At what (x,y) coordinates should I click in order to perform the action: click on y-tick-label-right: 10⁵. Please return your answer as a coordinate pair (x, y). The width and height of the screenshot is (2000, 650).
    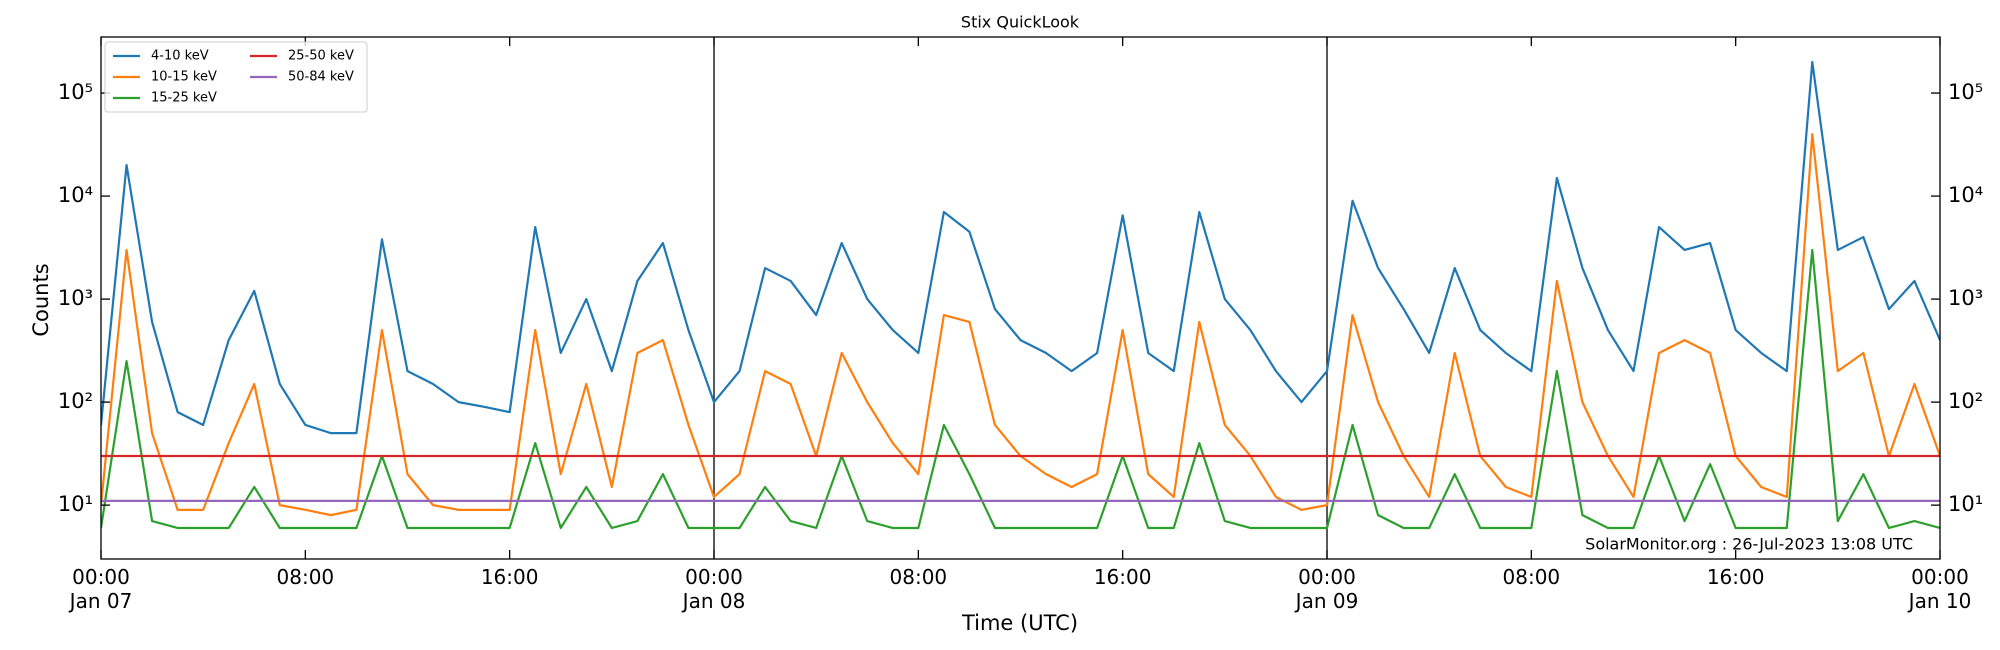
    Looking at the image, I should click on (1965, 92).